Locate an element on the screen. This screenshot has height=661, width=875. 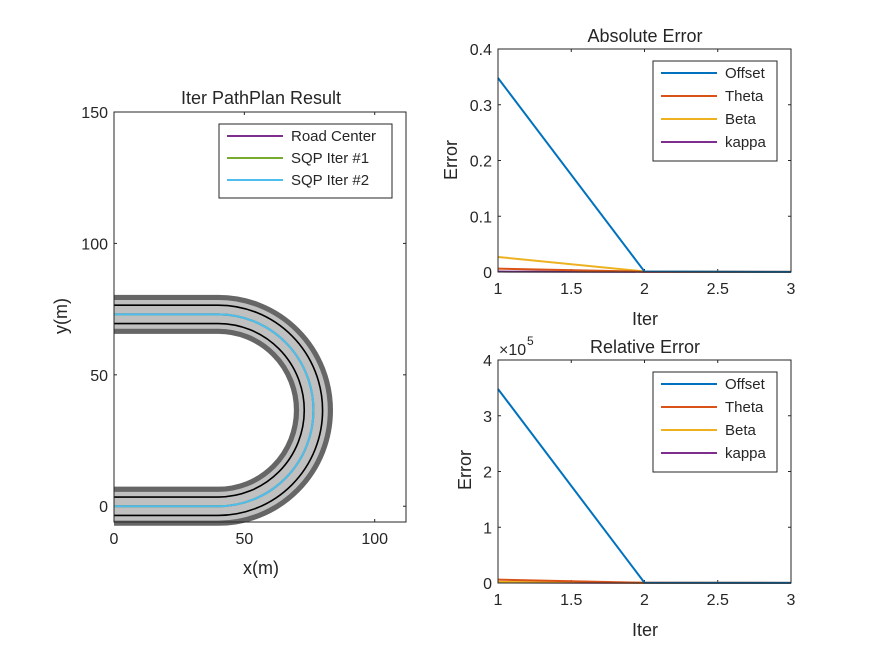
absolute-error-xlabel: Iter is located at coordinates (645, 319).